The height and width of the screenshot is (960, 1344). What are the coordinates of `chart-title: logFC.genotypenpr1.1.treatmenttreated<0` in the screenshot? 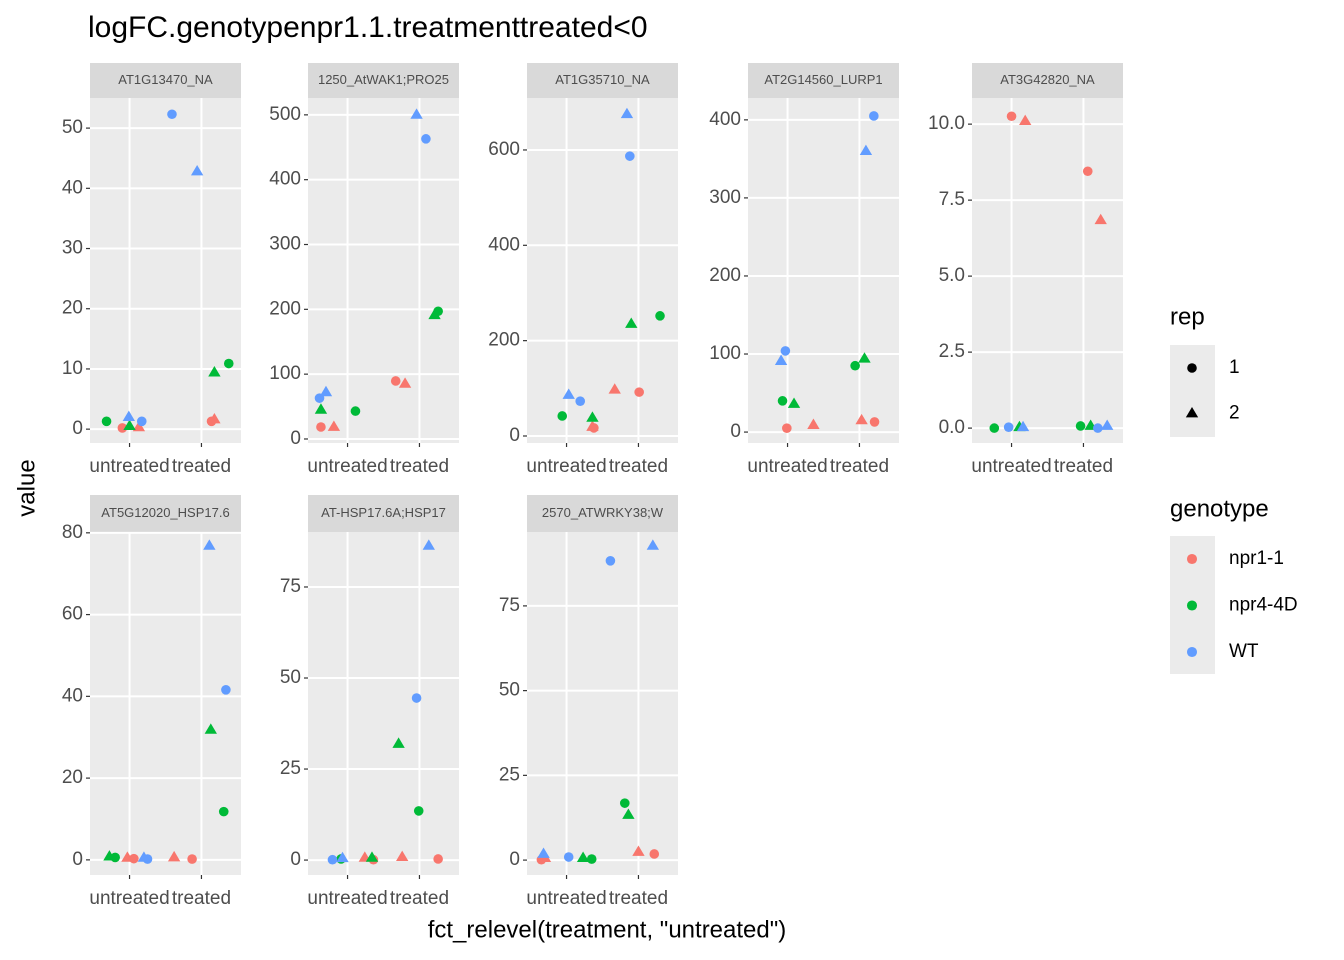 It's located at (368, 27).